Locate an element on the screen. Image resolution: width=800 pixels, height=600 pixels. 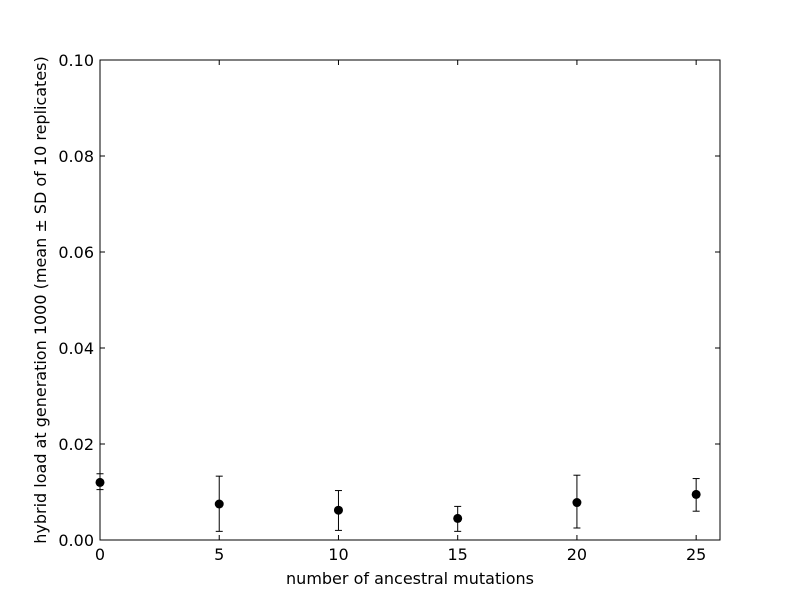
x-tick-label: 25 is located at coordinates (696, 554).